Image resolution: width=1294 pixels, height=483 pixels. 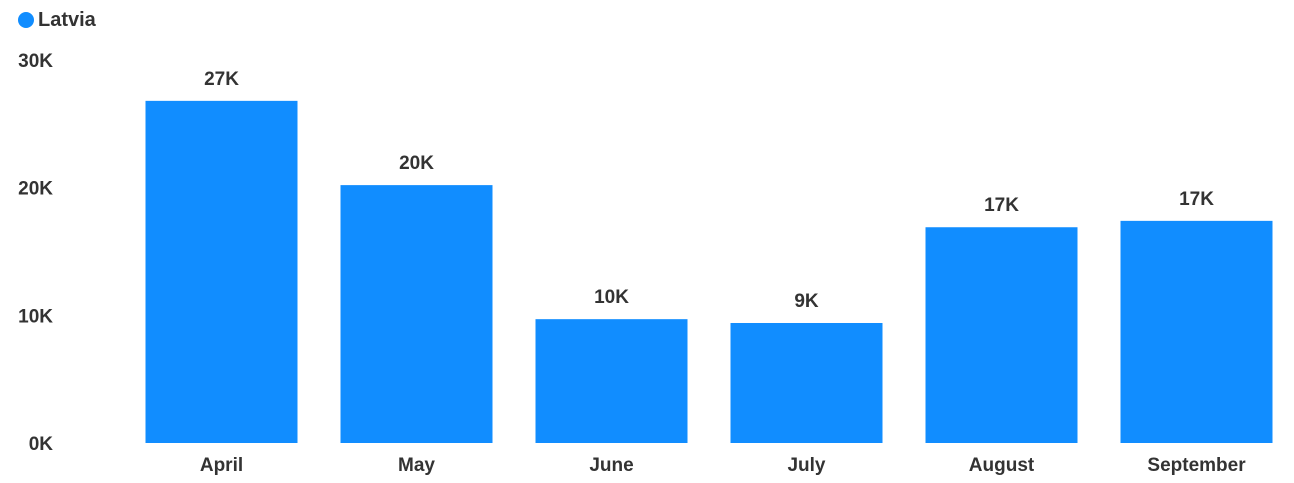 What do you see at coordinates (26, 20) in the screenshot?
I see `legend-marker-icon` at bounding box center [26, 20].